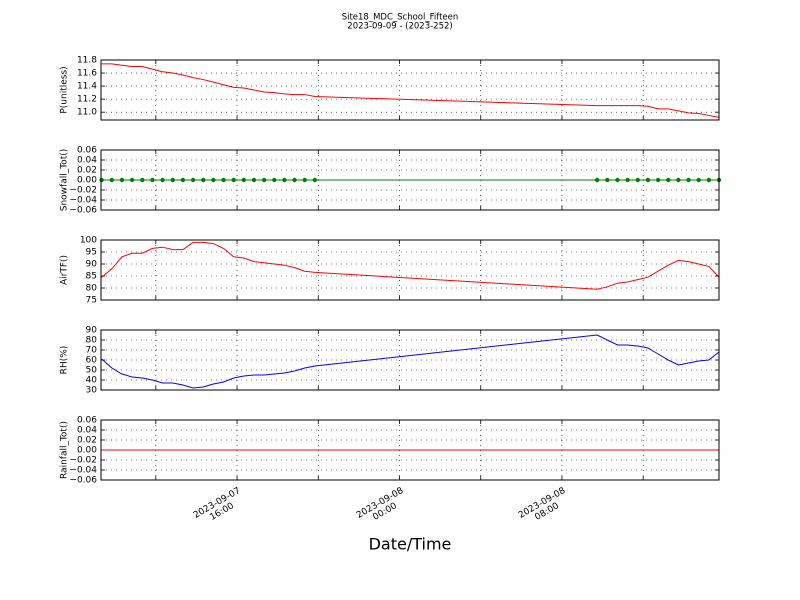 The height and width of the screenshot is (600, 800). Describe the element at coordinates (91, 301) in the screenshot. I see `y-tick-label: 75` at that location.